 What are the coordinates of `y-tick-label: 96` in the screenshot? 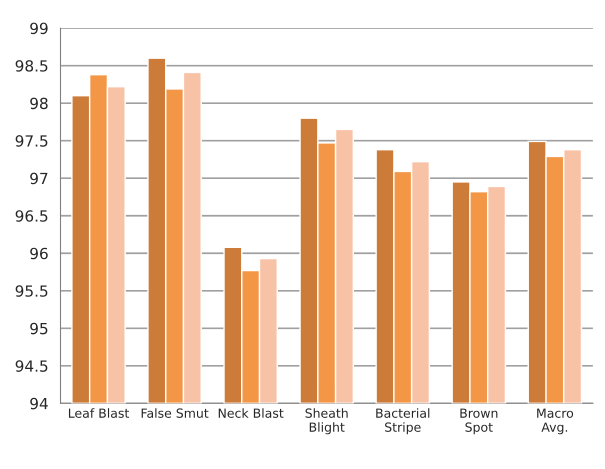 It's located at (39, 254).